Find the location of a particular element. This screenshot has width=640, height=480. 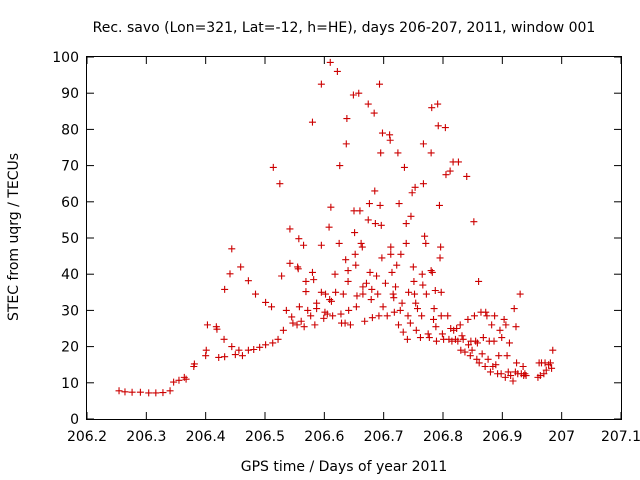

x-tick-label: 206.3 is located at coordinates (146, 437).